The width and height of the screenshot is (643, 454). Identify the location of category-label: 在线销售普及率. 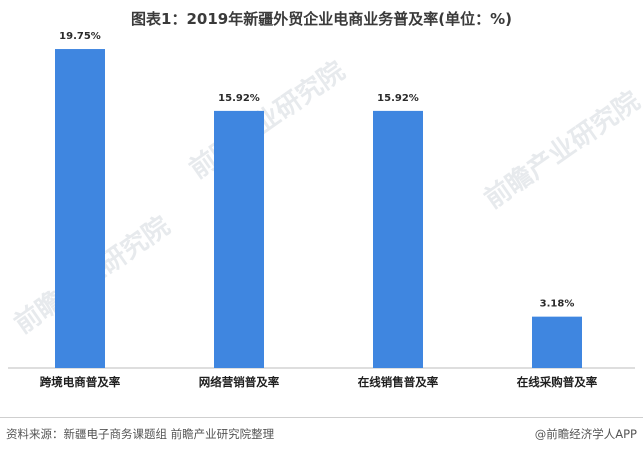
(398, 382).